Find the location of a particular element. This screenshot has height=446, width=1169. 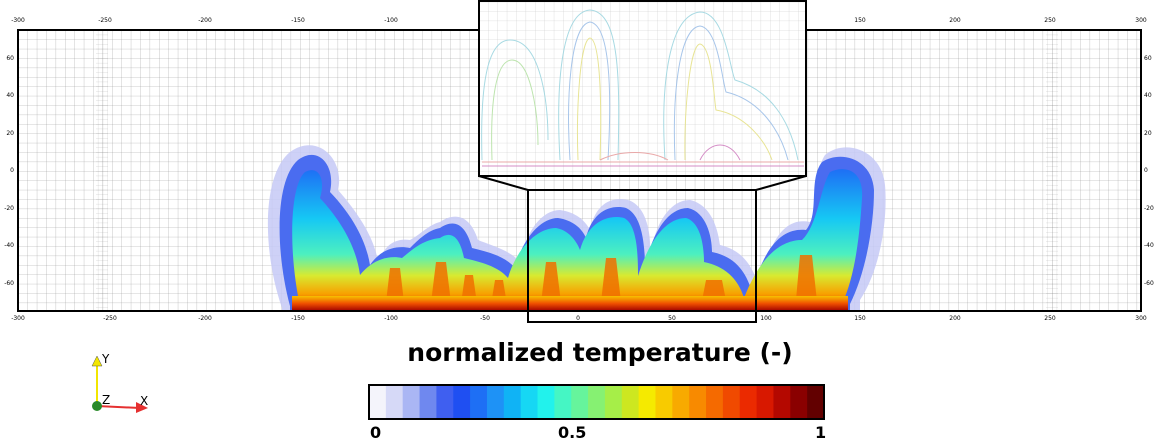

y-axis-ticks-left: 60 40 20 0 -20 -40 -60 is located at coordinates (9, 171).